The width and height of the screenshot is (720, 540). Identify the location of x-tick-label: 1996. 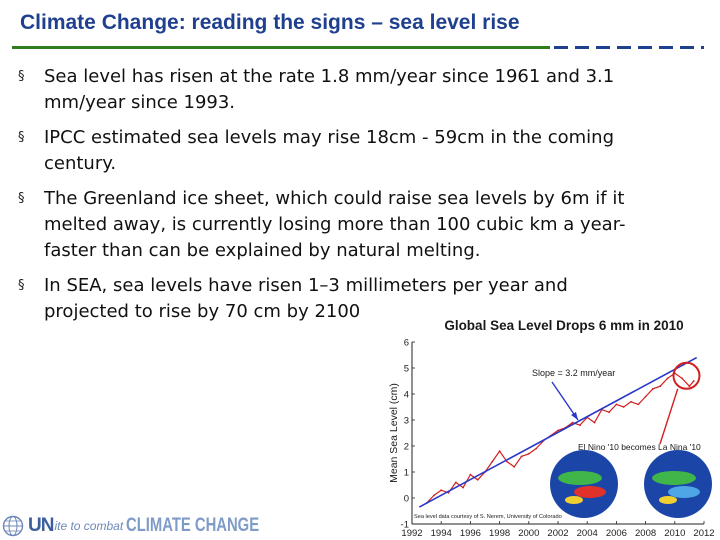
(470, 533).